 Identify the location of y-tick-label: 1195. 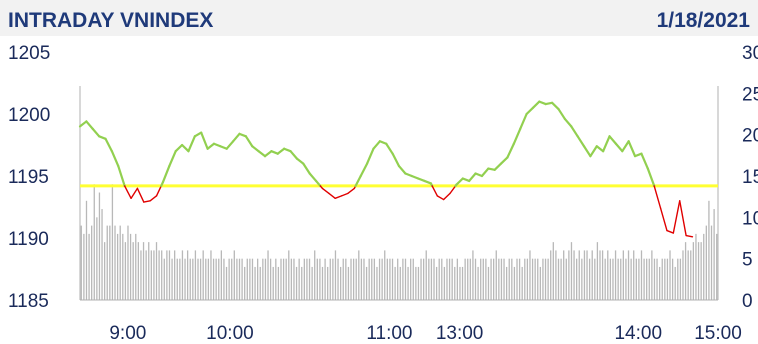
(28, 177).